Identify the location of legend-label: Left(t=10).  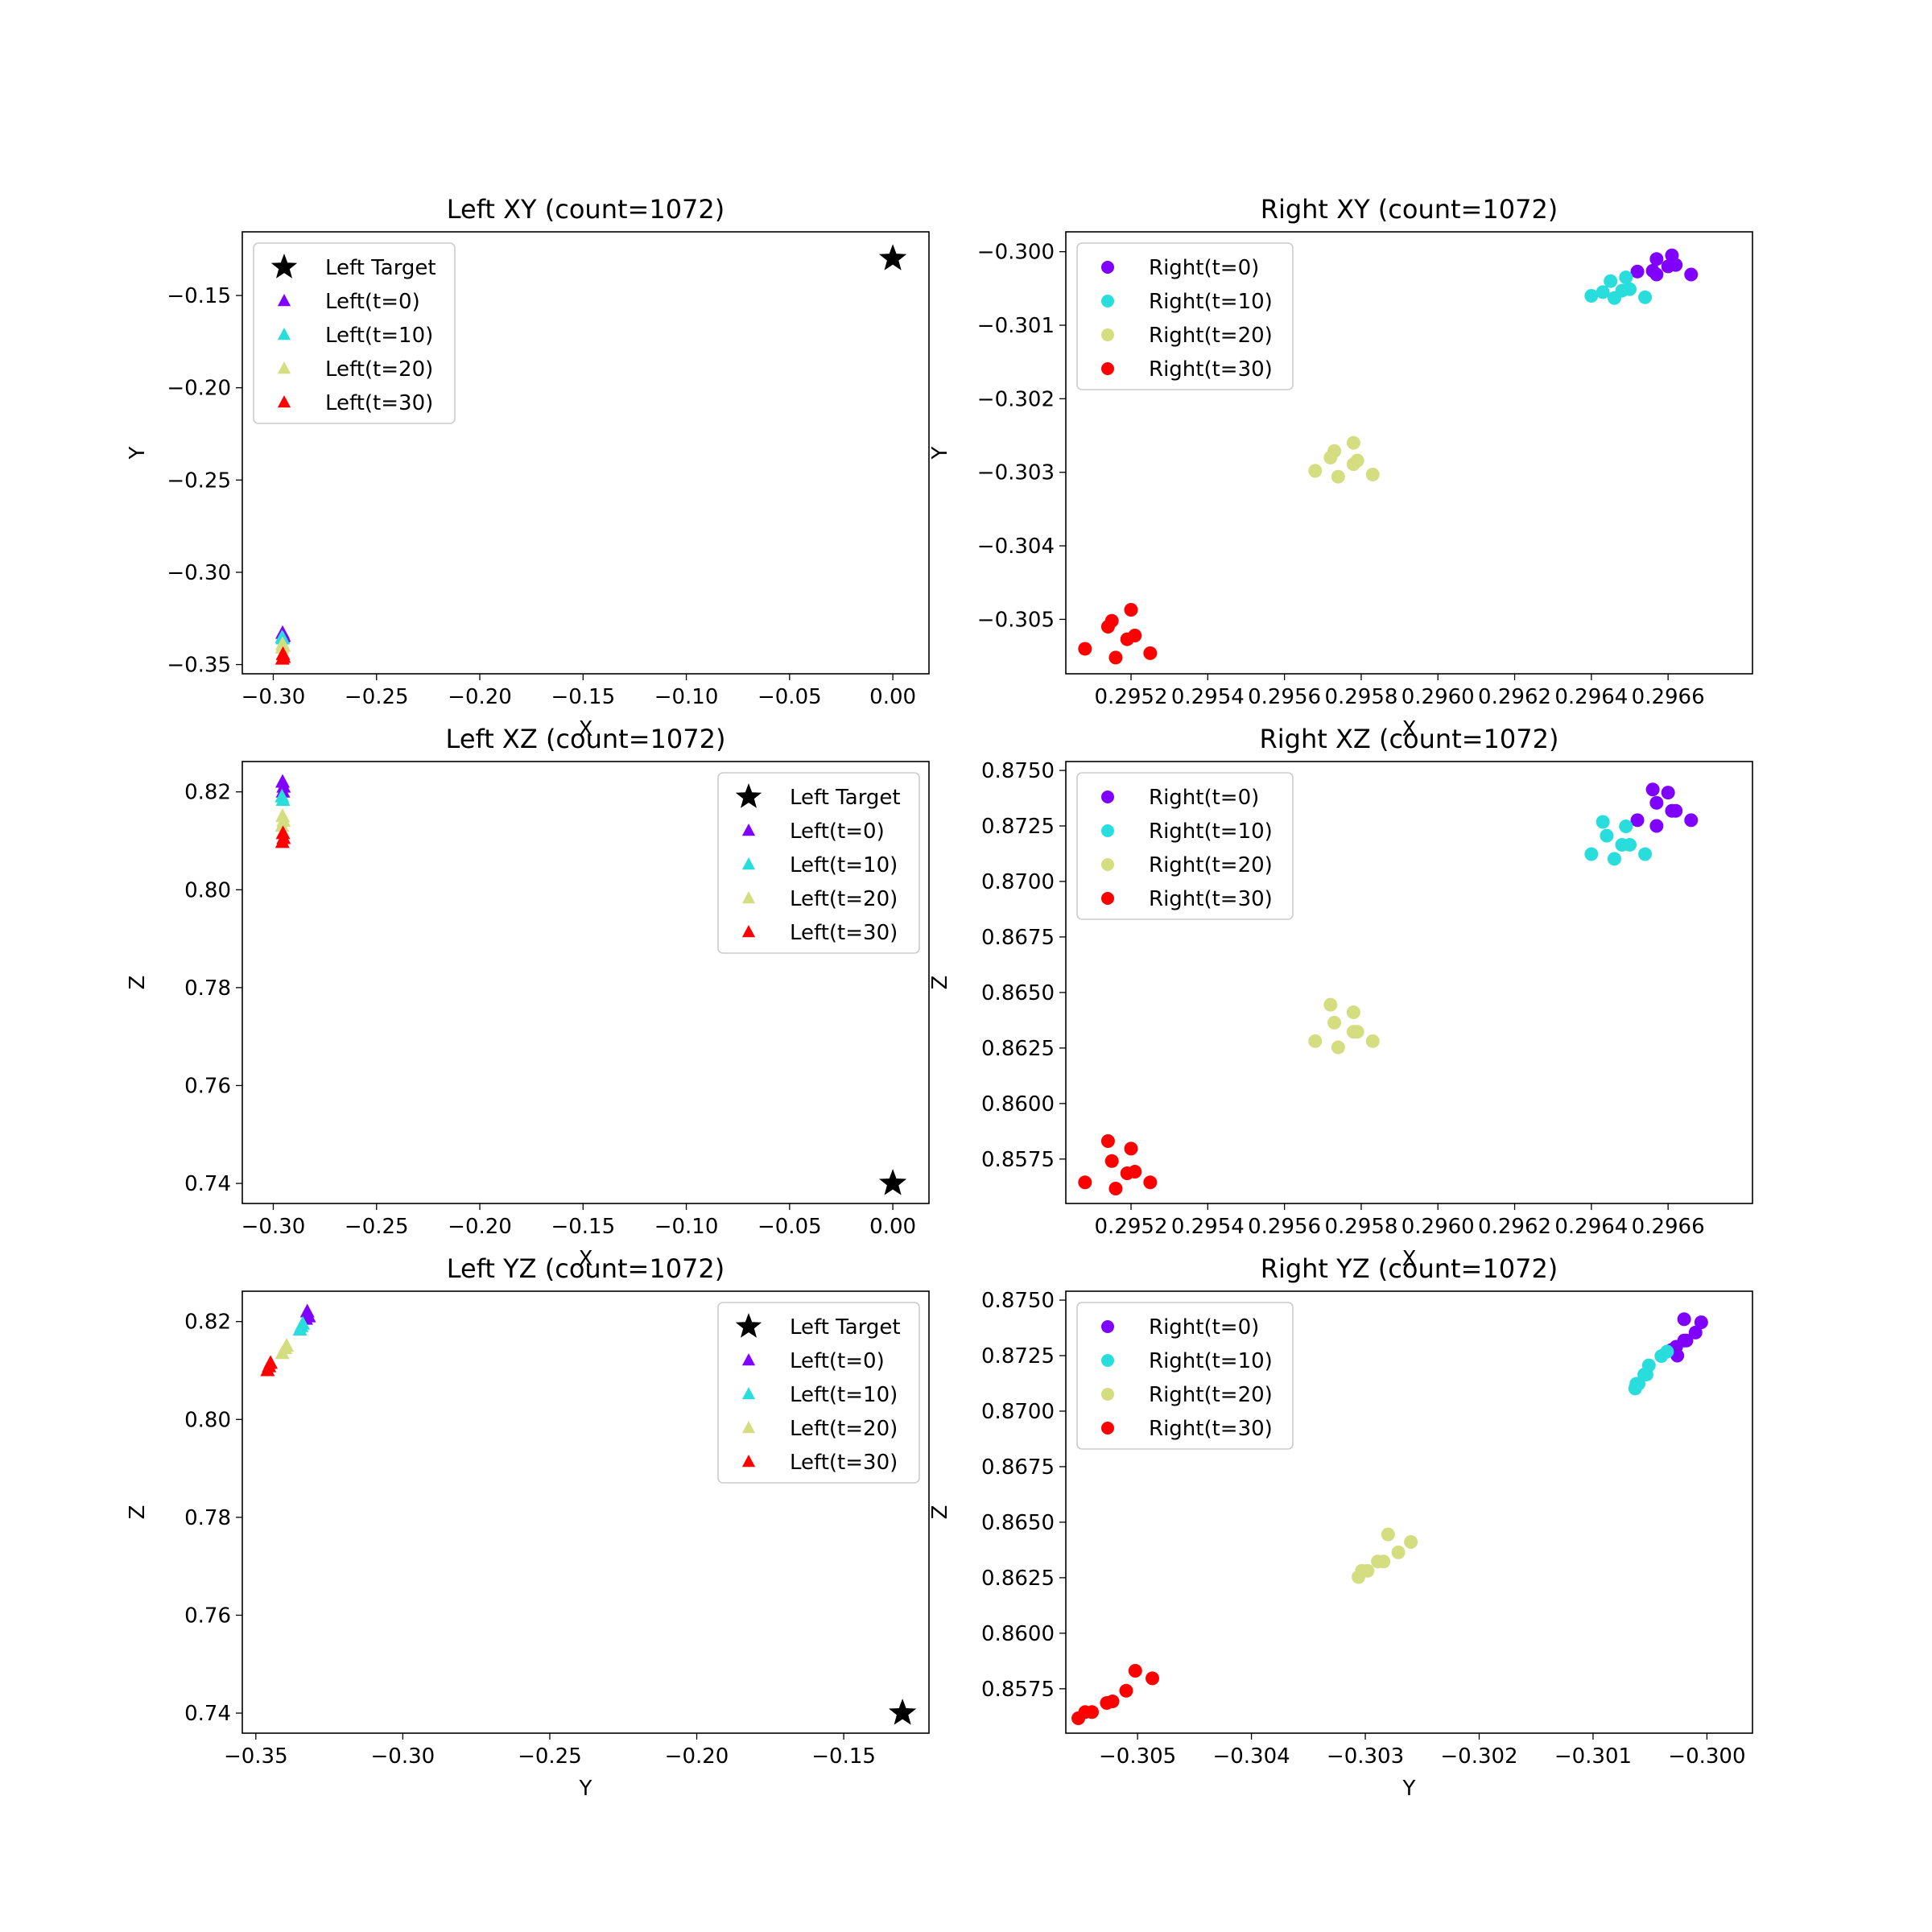
(379, 336).